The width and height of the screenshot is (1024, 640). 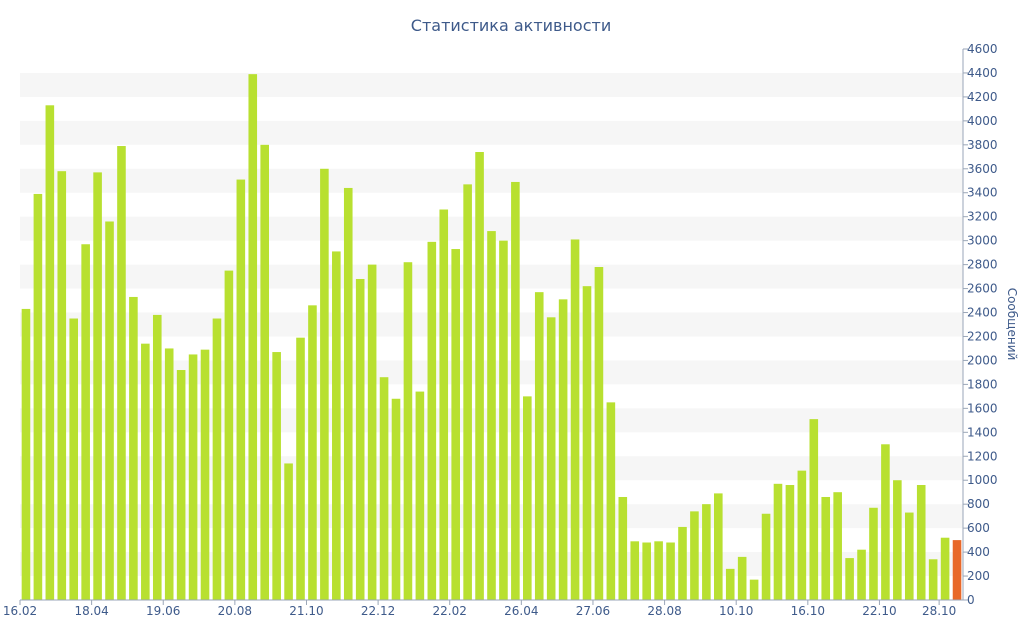 What do you see at coordinates (163, 611) in the screenshot?
I see `x-tick-label: 19.06` at bounding box center [163, 611].